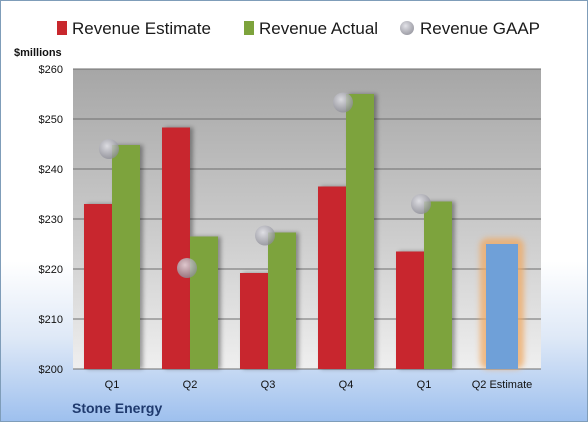 Image resolution: width=588 pixels, height=423 pixels. Describe the element at coordinates (51, 370) in the screenshot. I see `y-tick-label: $200` at that location.